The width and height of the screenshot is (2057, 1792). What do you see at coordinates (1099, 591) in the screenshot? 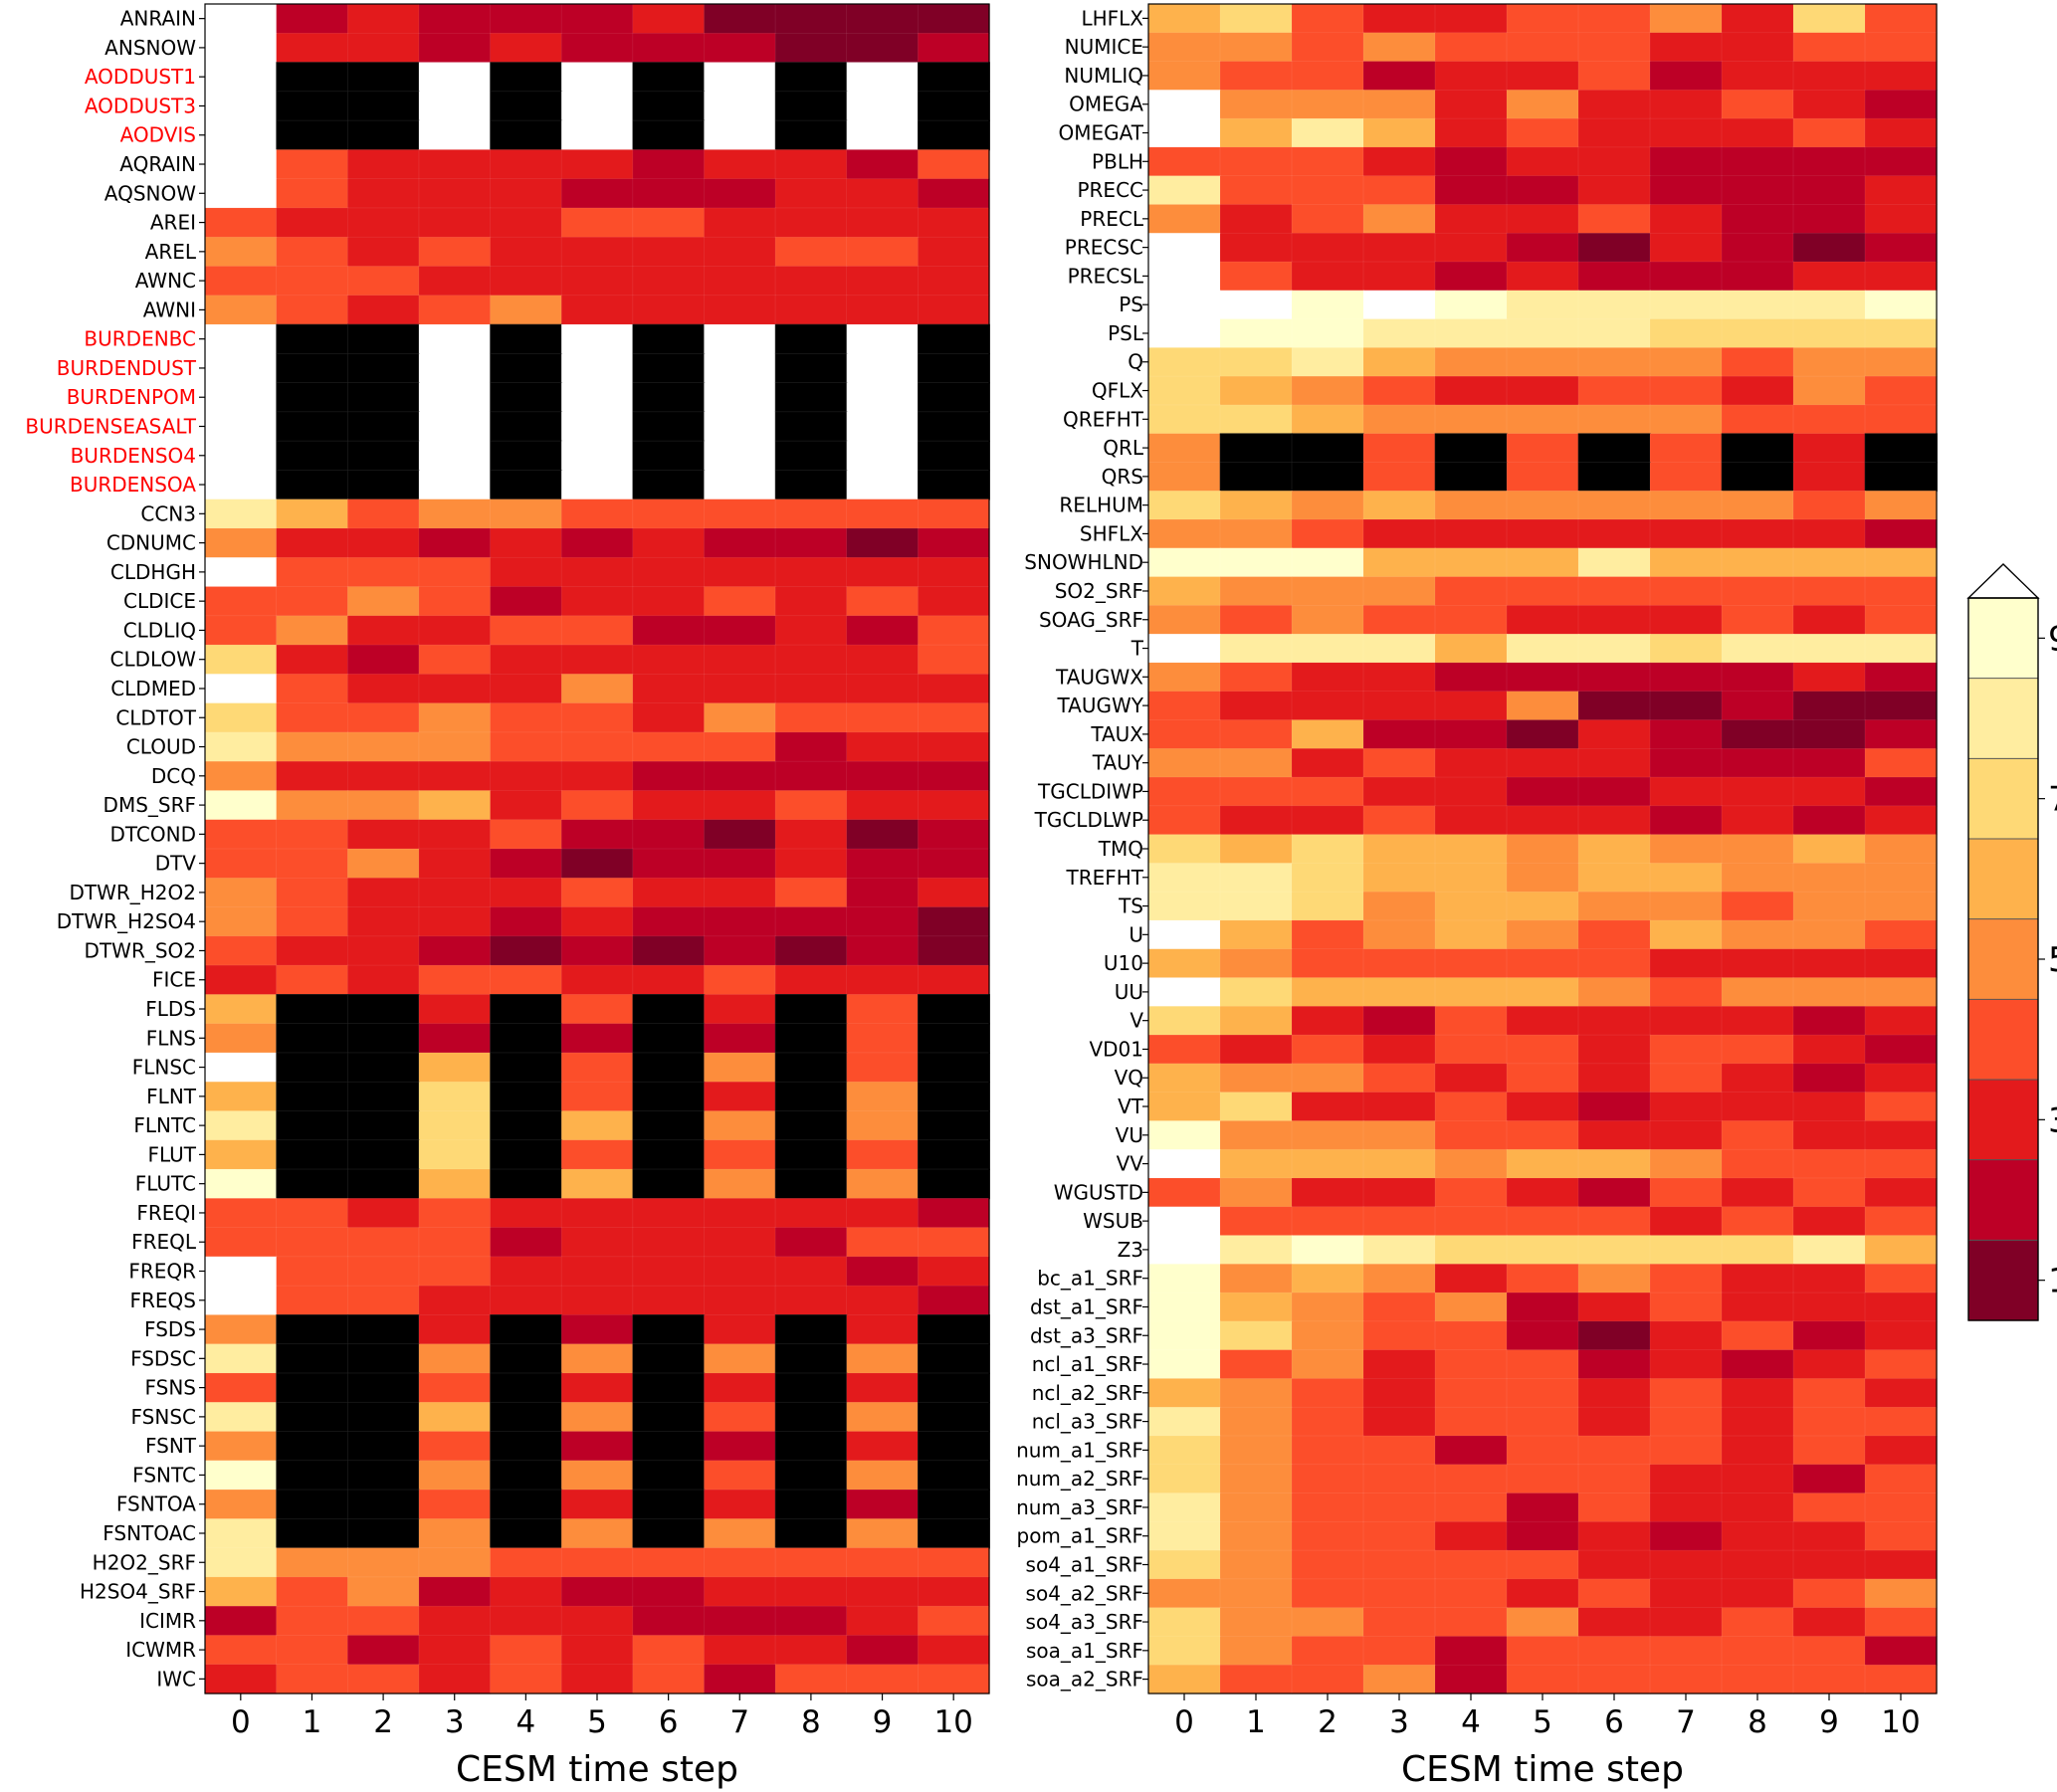
I see `y-tick-label: SO2_SRF` at bounding box center [1099, 591].